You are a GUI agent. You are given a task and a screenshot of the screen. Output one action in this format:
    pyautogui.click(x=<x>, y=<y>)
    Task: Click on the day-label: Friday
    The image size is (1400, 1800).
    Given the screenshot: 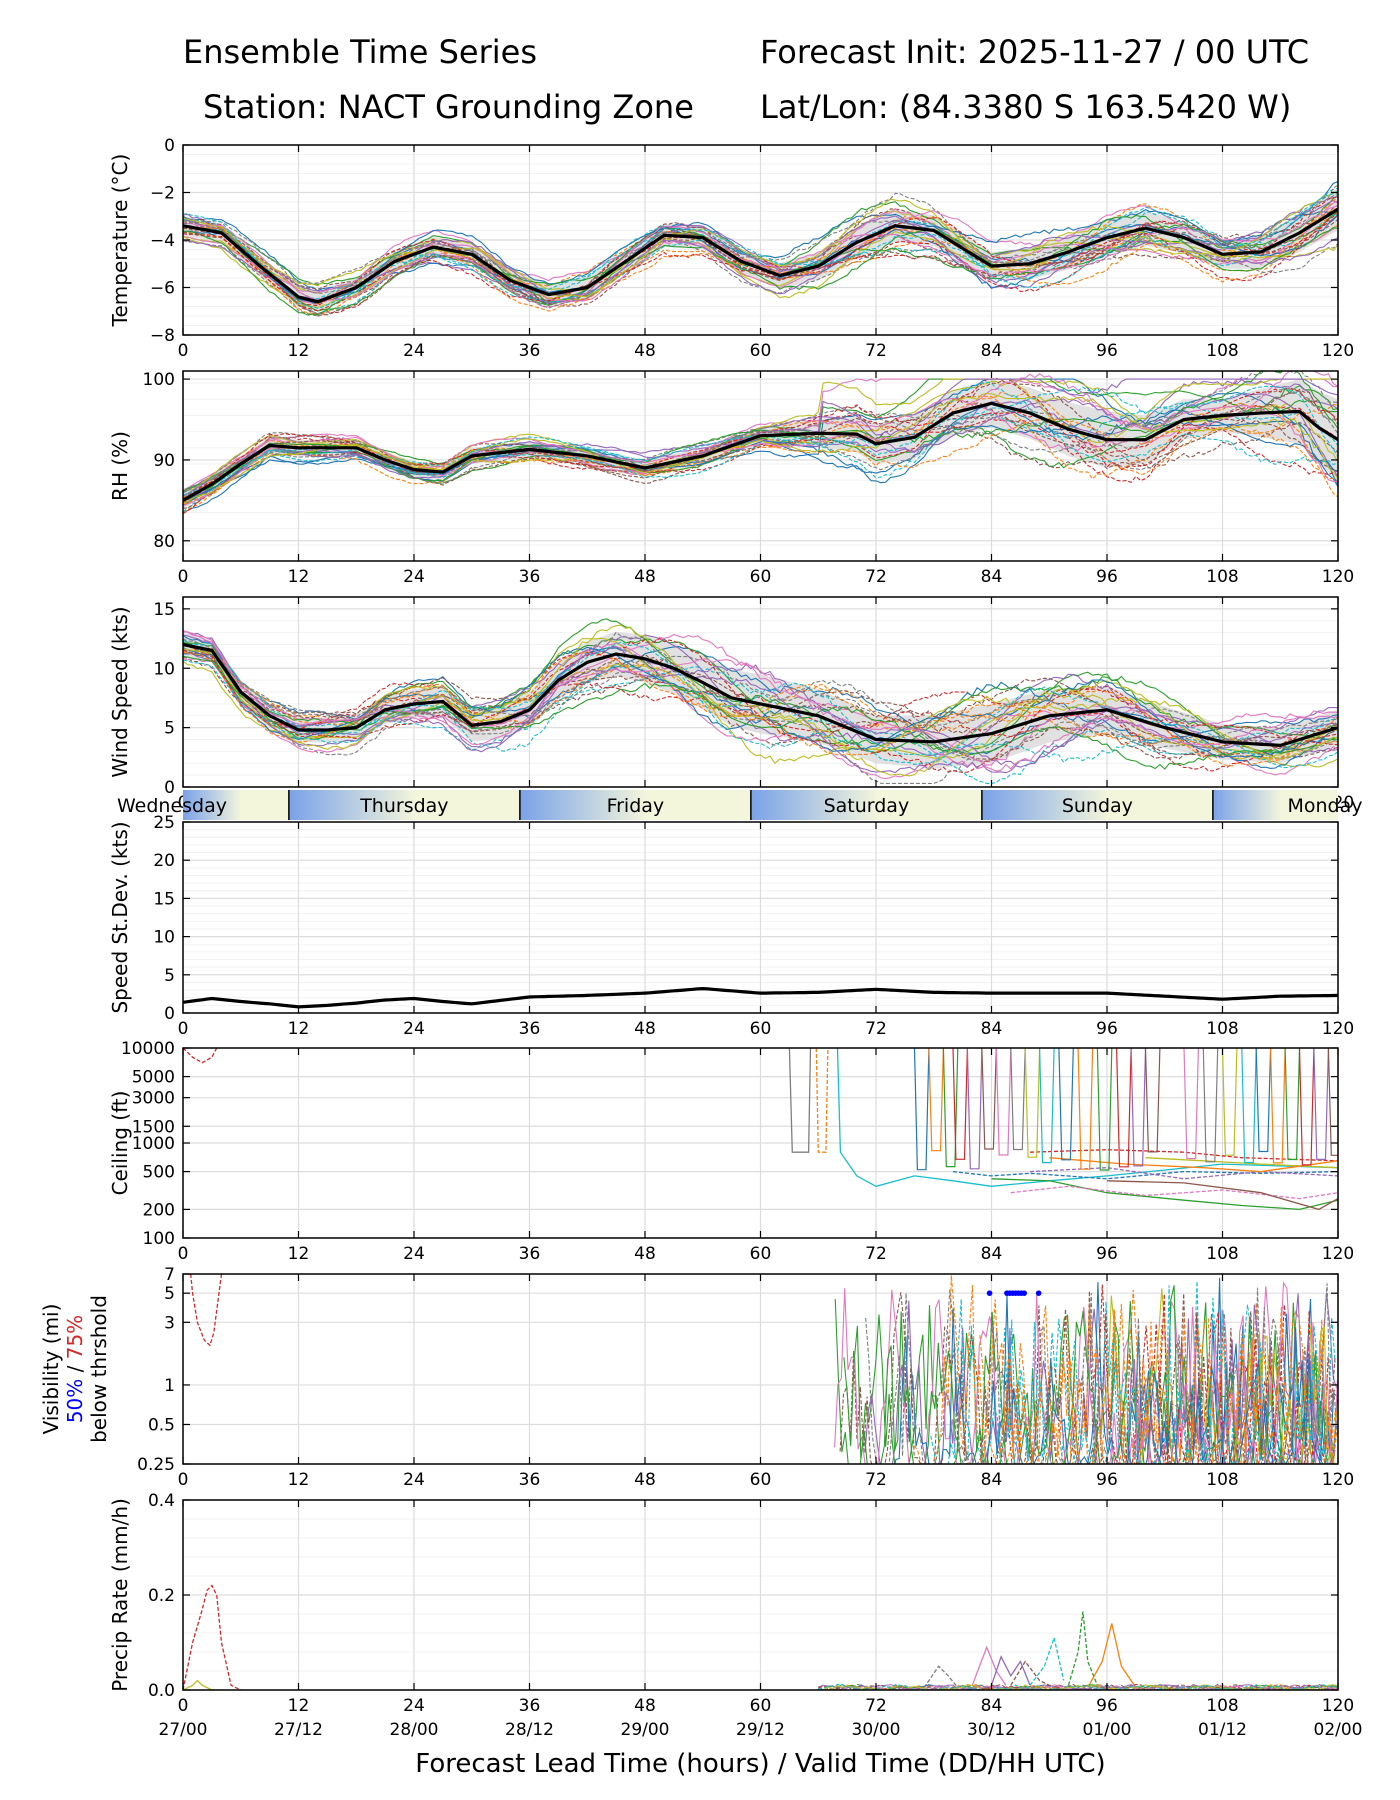 What is the action you would take?
    pyautogui.click(x=636, y=806)
    